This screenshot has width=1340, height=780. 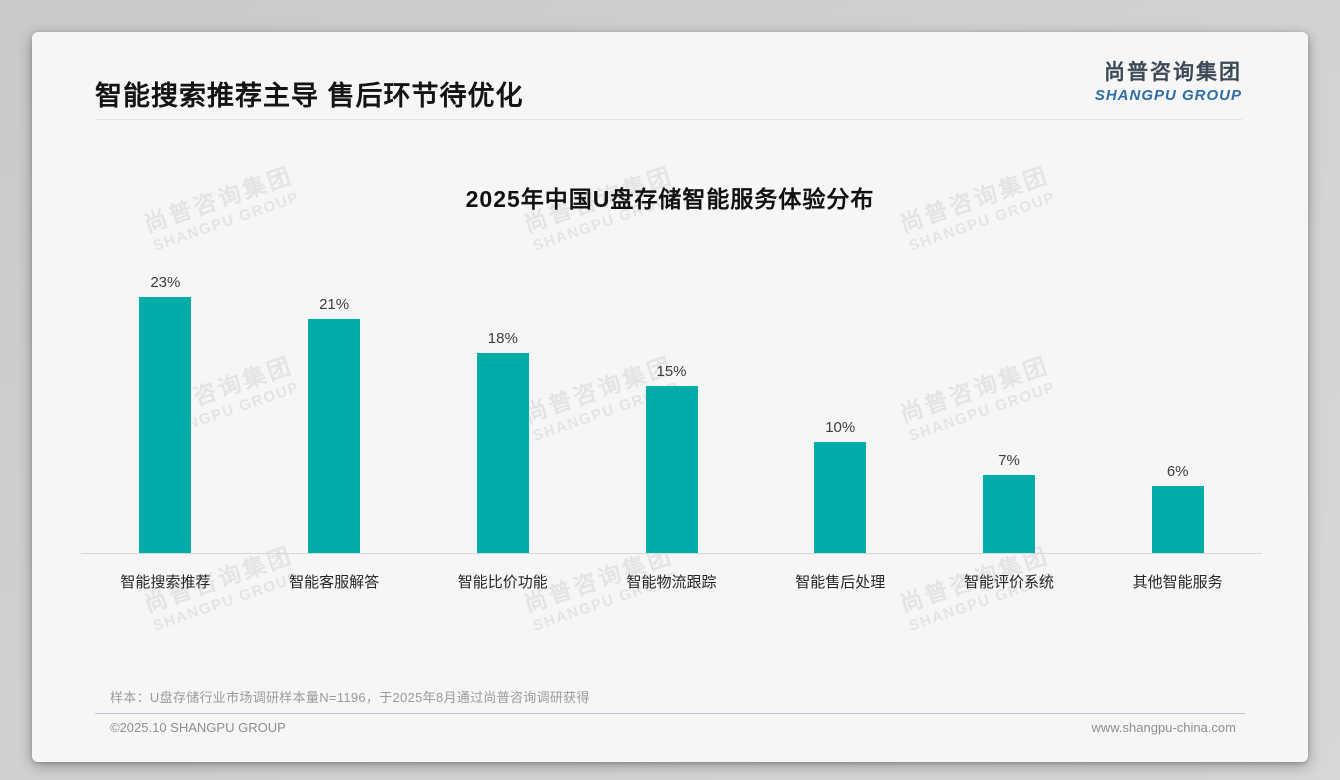 What do you see at coordinates (165, 282) in the screenshot?
I see `bar-value-label: 23%` at bounding box center [165, 282].